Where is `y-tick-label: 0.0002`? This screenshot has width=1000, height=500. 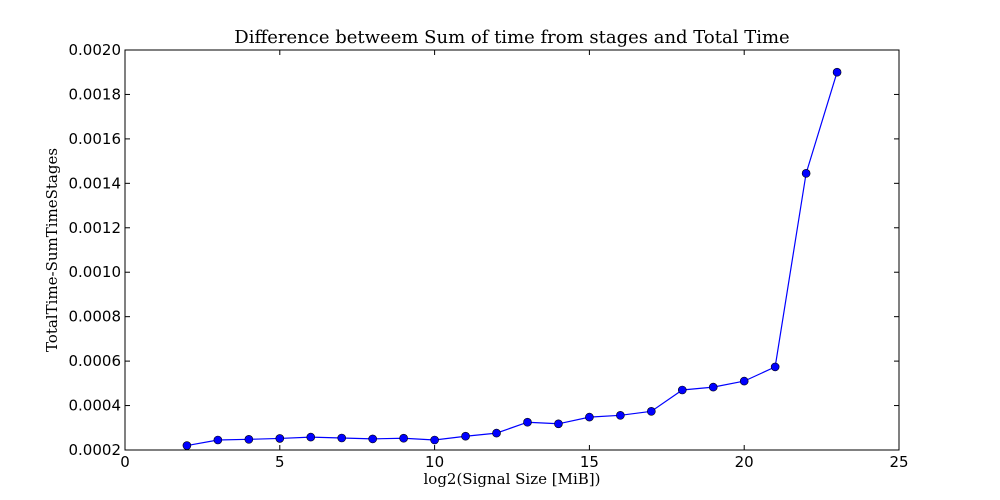 y-tick-label: 0.0002 is located at coordinates (95, 450).